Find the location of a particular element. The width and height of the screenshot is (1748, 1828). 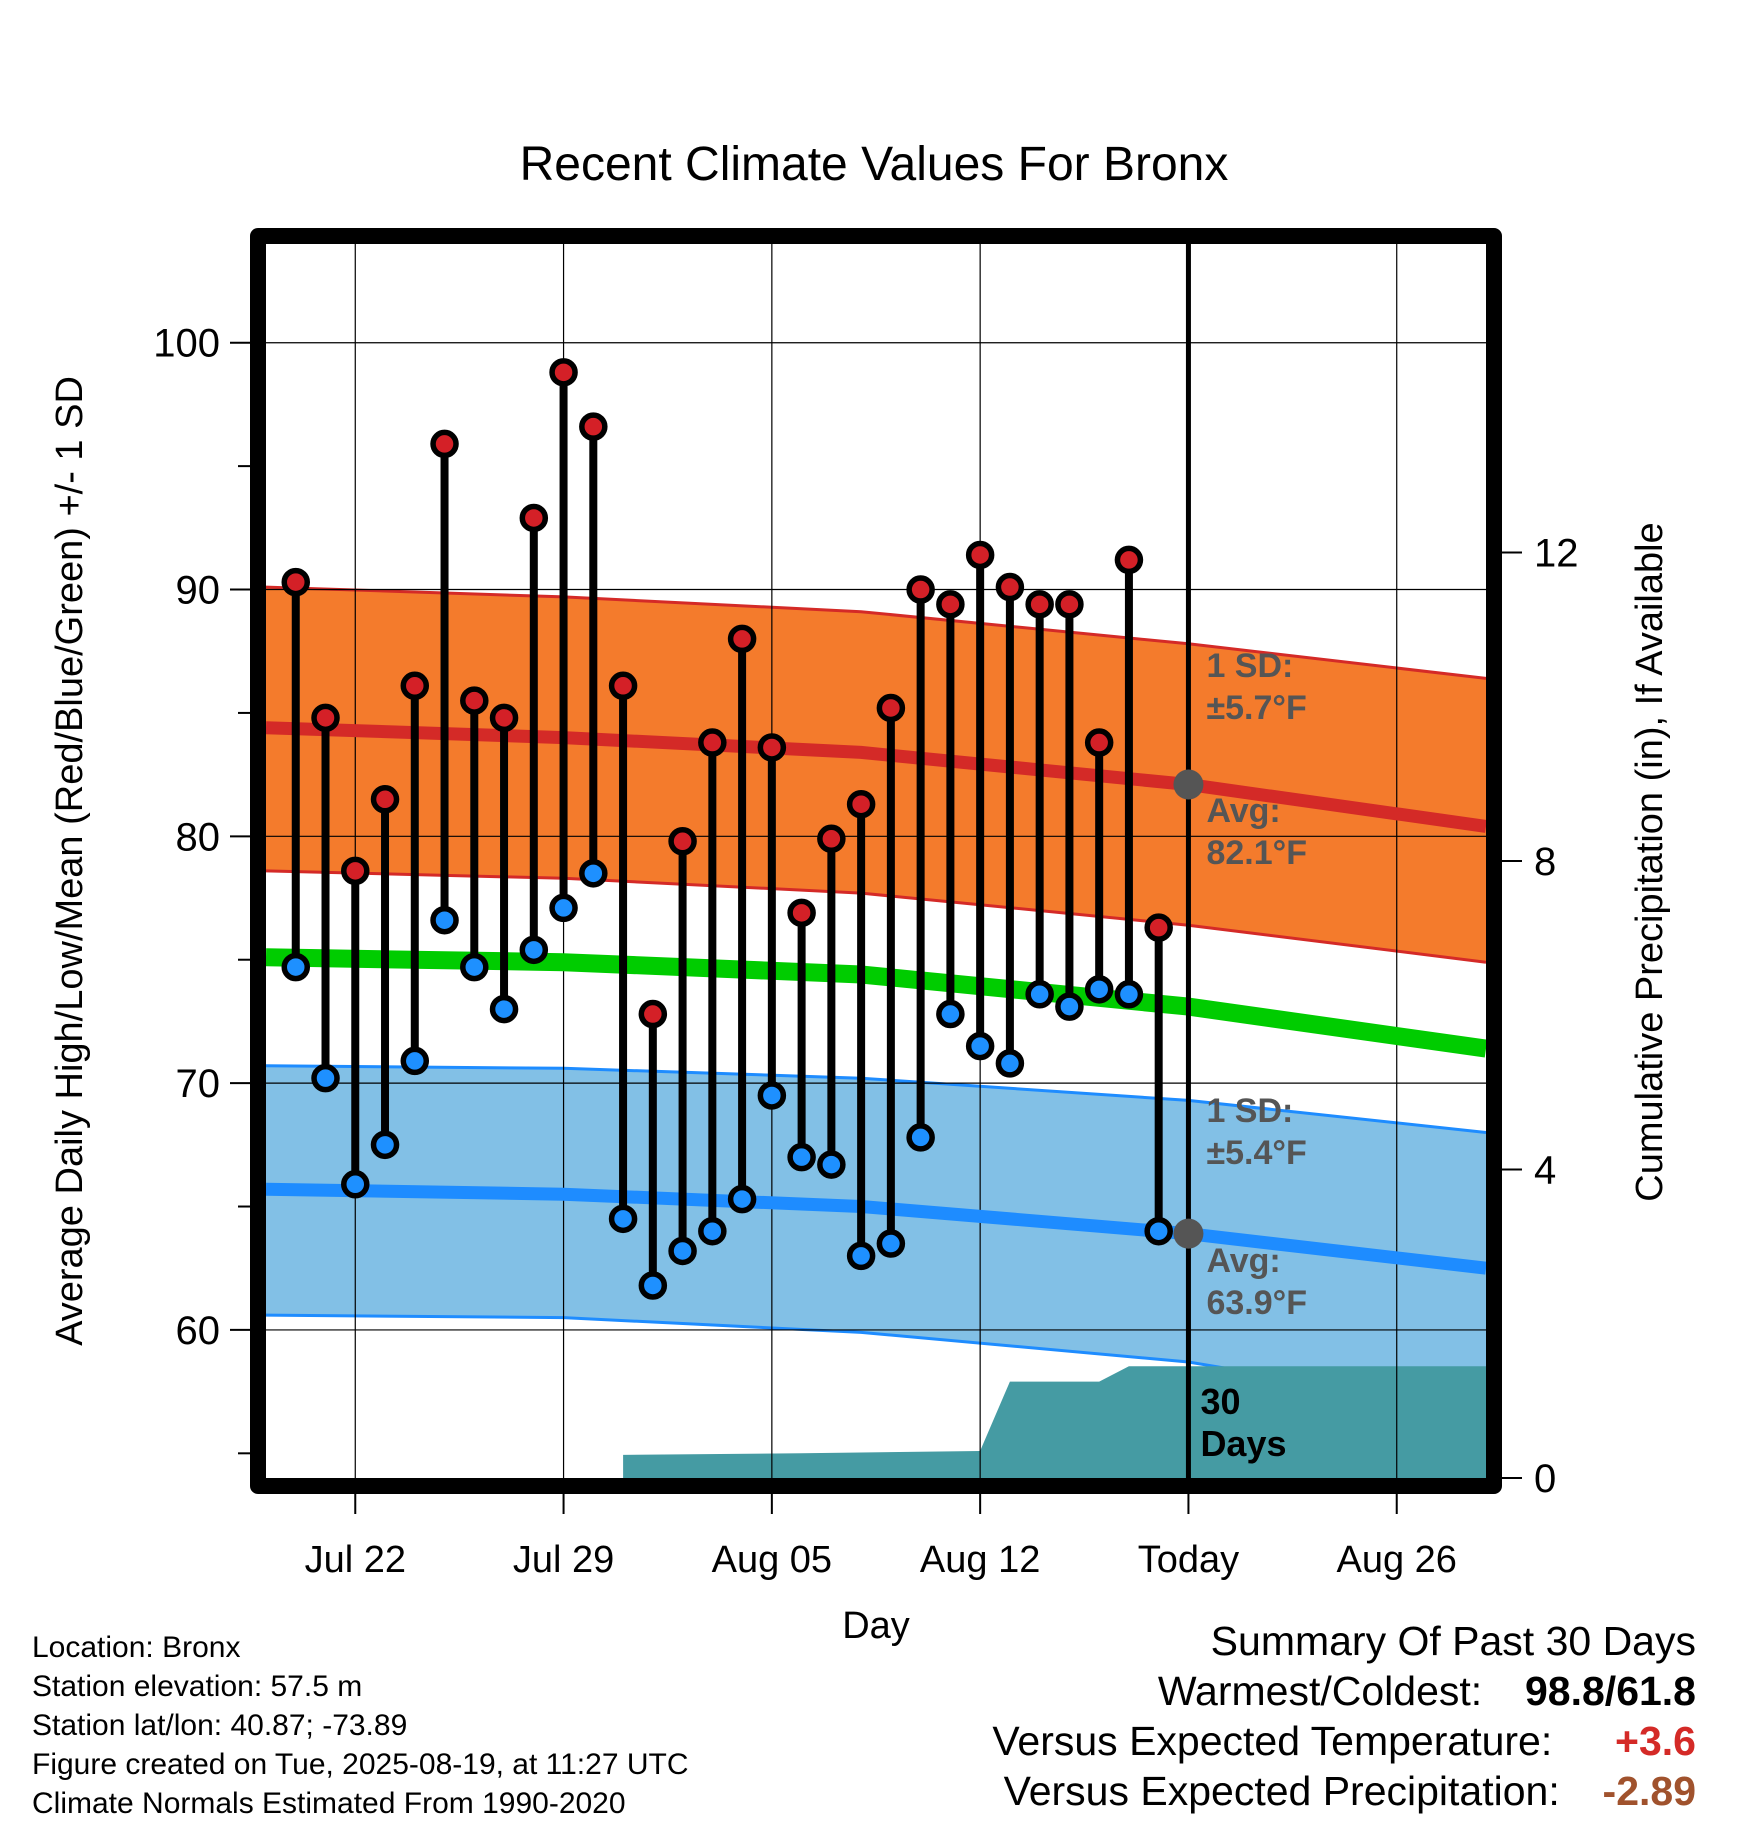

warm-cold-slash: / is located at coordinates (1610, 1691).